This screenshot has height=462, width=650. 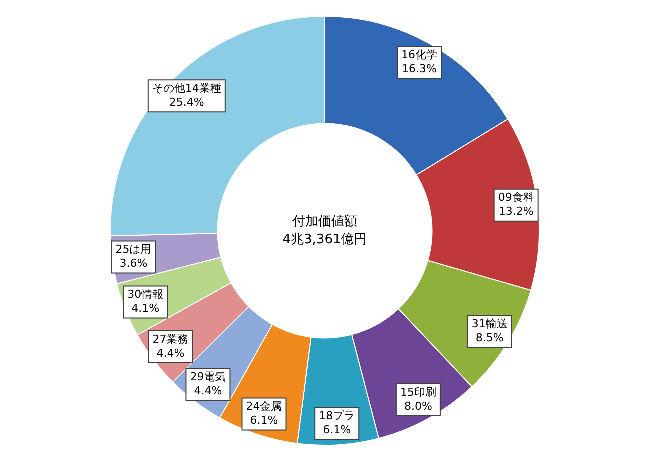 I want to click on slice-label: 31輸送, so click(x=490, y=323).